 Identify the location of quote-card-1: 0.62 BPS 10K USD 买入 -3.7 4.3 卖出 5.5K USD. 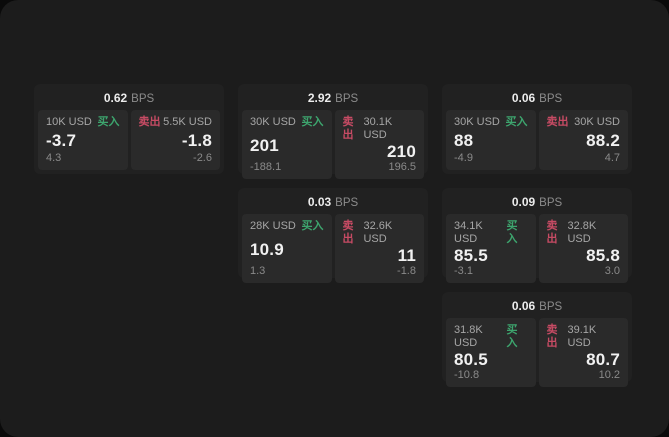
(129, 129).